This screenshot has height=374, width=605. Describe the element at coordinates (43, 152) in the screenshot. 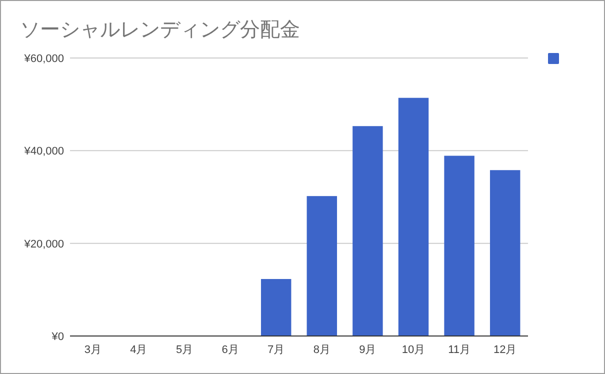

I see `y-tick-label: ¥40,000` at that location.